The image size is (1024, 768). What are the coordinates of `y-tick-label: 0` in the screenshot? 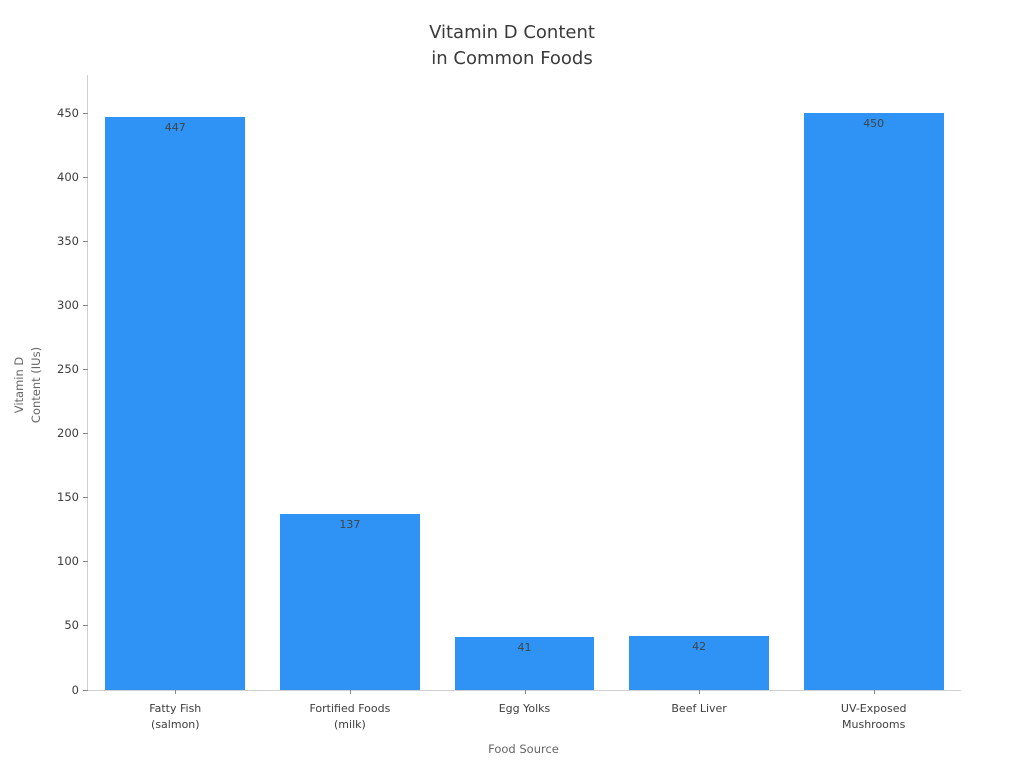 It's located at (75, 689).